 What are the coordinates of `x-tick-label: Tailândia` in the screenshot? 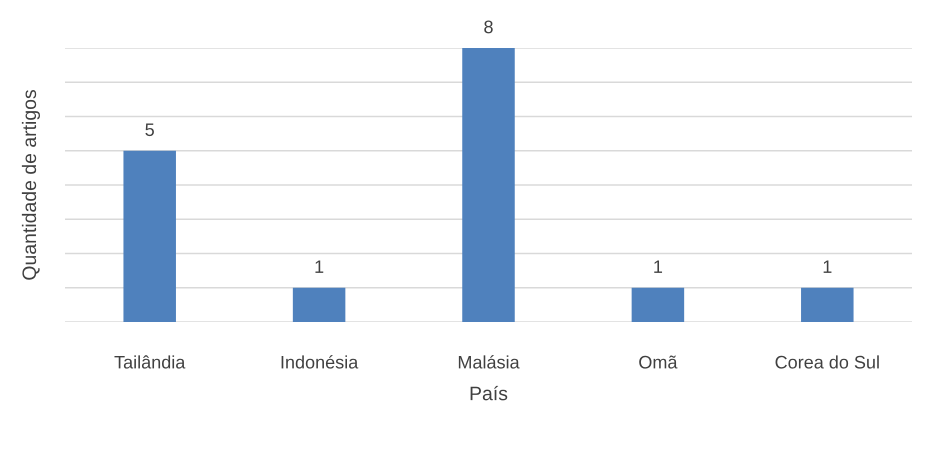 It's located at (150, 362).